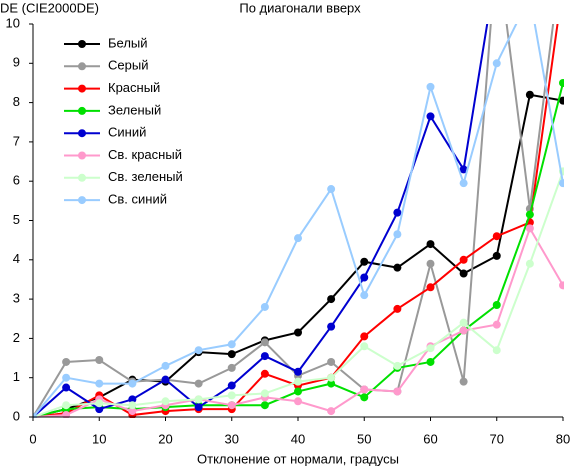 The image size is (571, 468). What do you see at coordinates (16, 62) in the screenshot?
I see `y-tick-label: 9` at bounding box center [16, 62].